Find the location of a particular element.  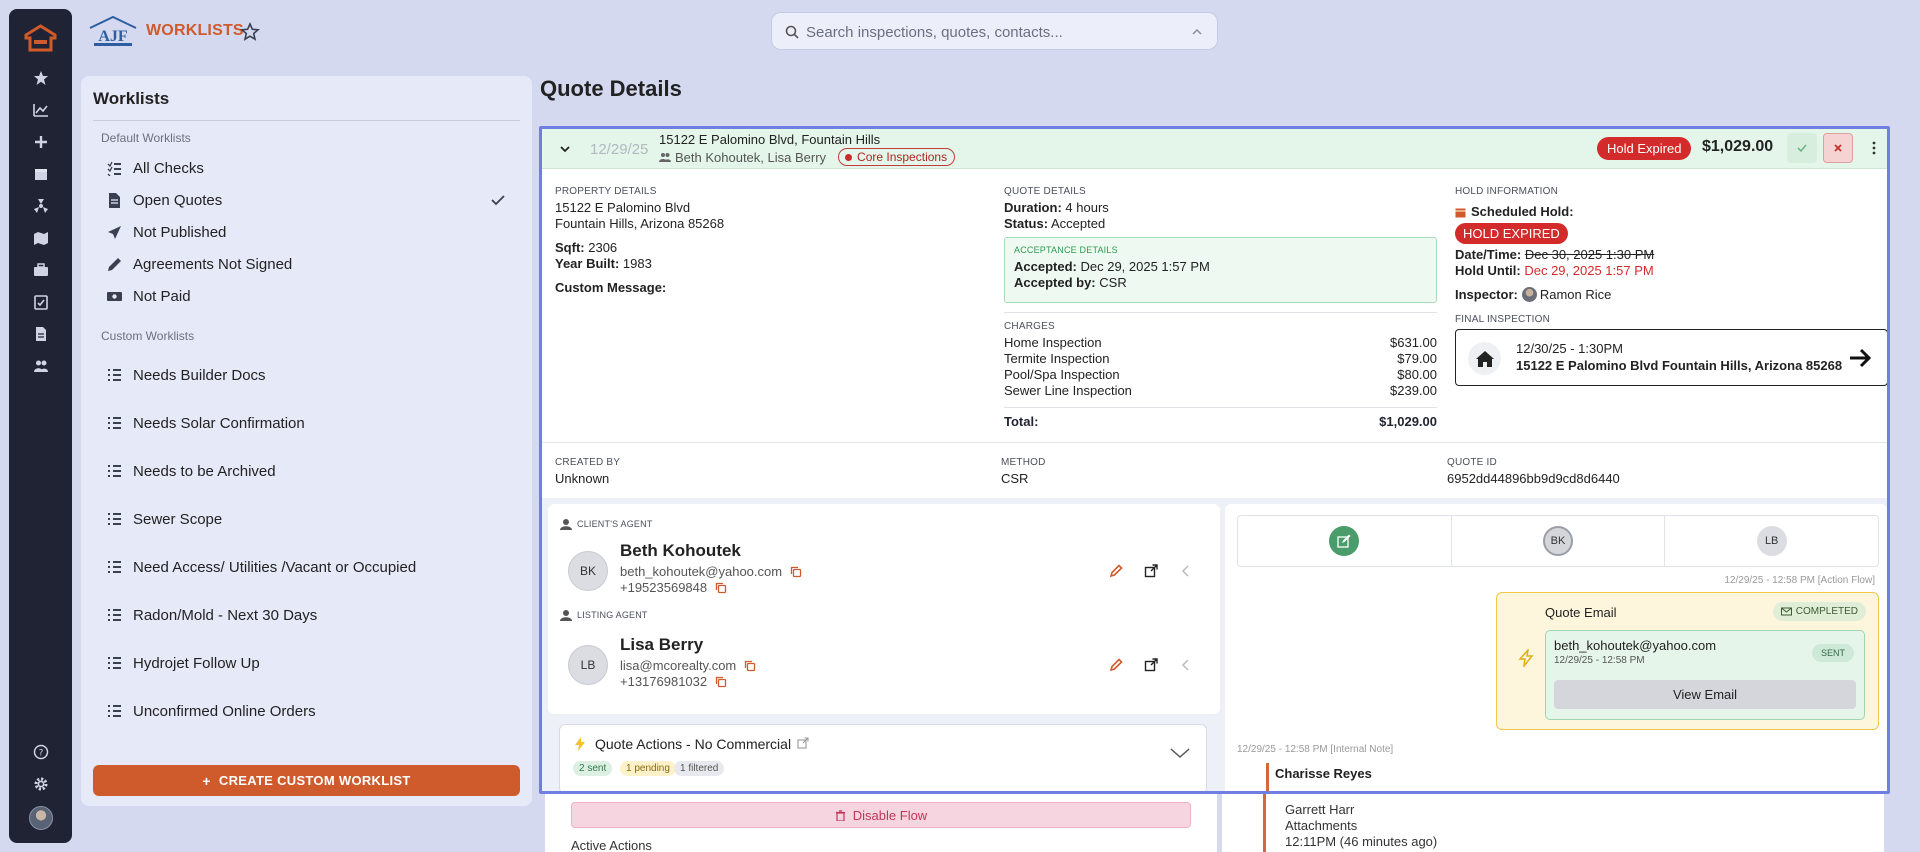

app-title: WORKLISTS is located at coordinates (195, 30).